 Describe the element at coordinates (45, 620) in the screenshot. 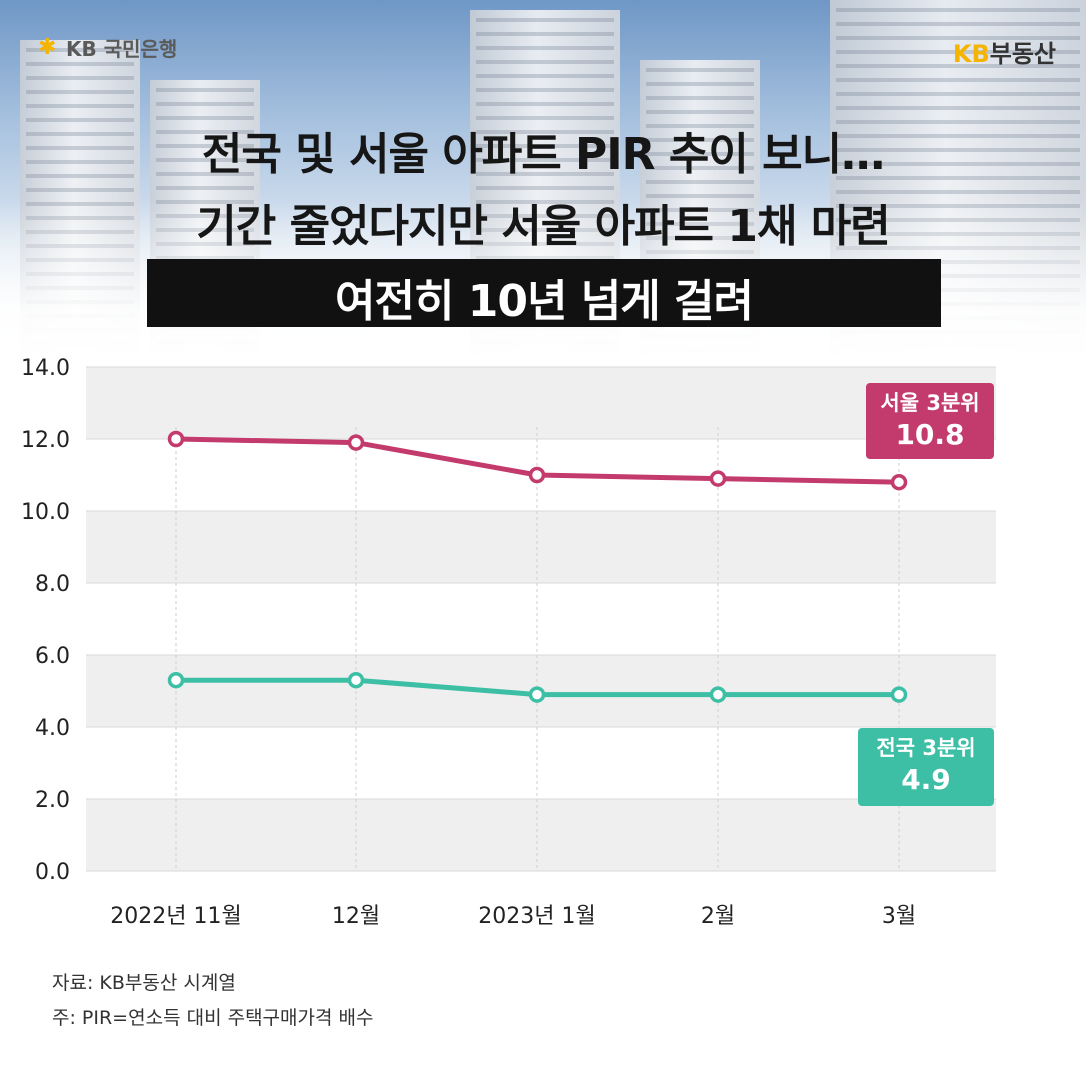

I see `y-tick-labels: 0.0 2.0 4.0 6.0 8.0 10.0 12.0 14.0` at that location.